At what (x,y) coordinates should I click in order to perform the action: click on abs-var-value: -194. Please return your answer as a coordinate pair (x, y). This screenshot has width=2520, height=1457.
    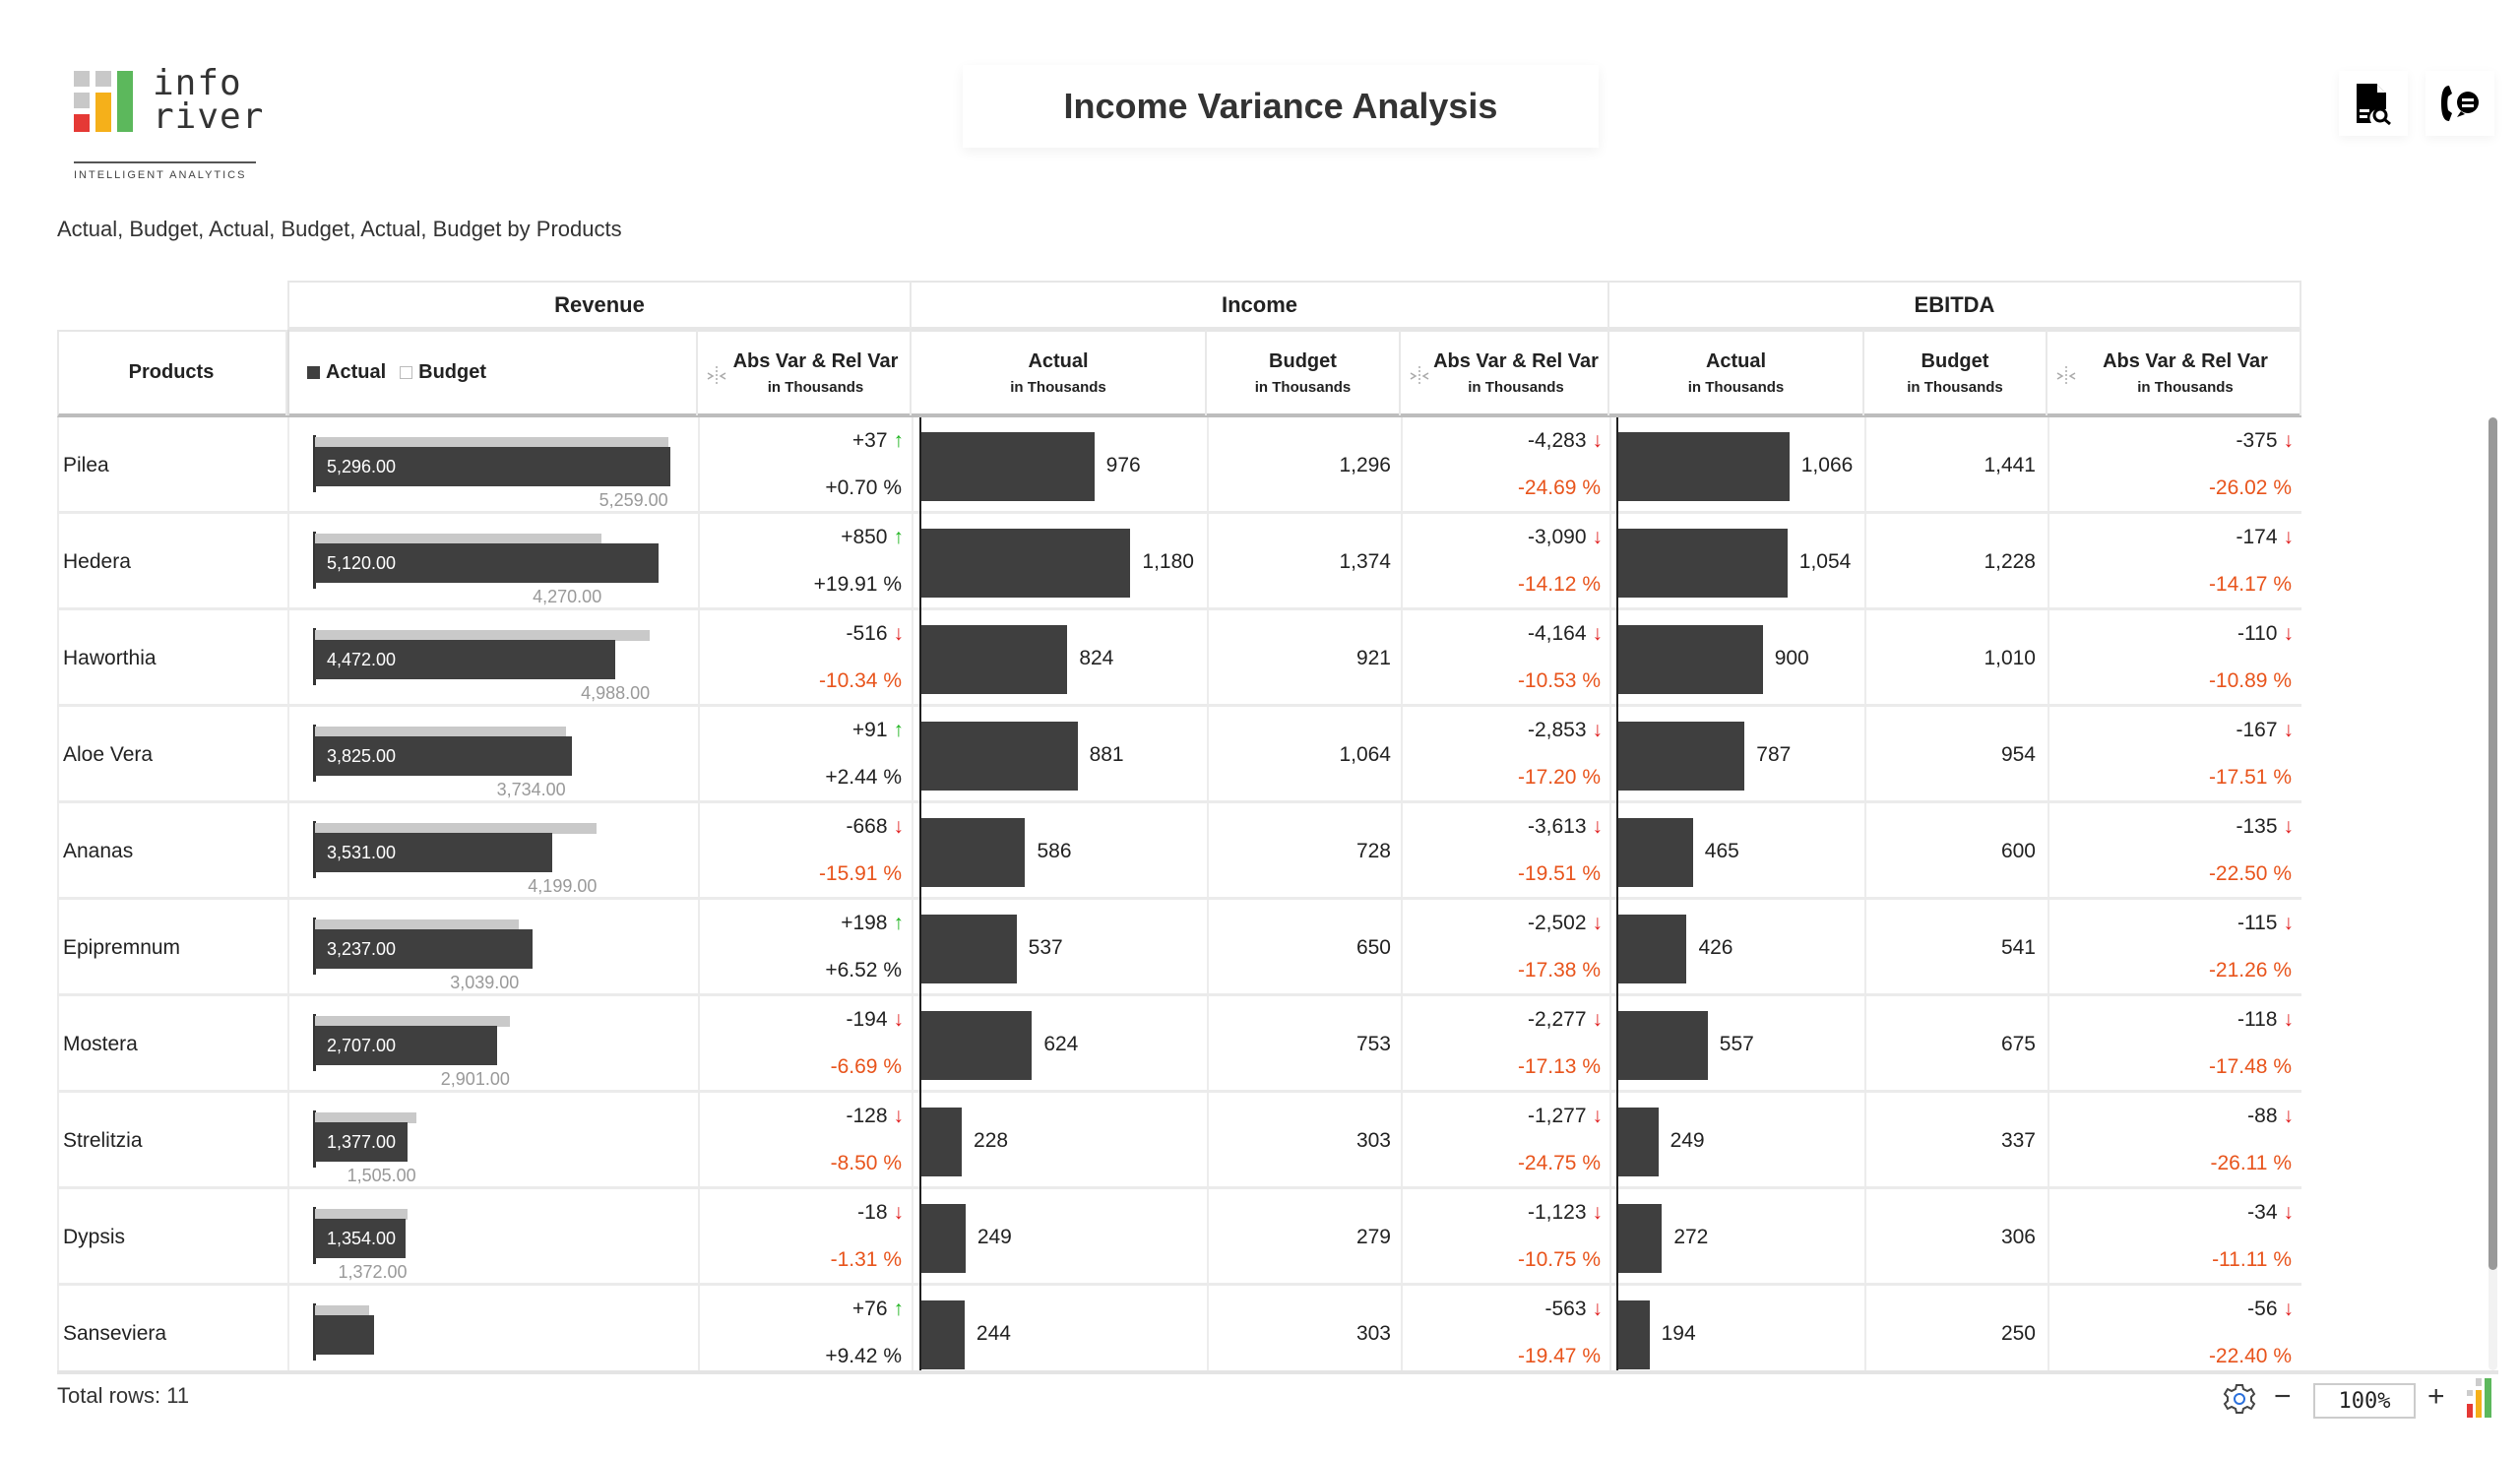
    Looking at the image, I should click on (867, 1020).